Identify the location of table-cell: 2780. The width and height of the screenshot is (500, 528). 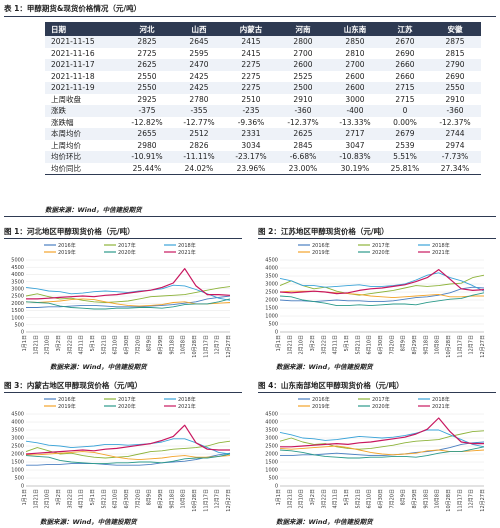
(198, 99).